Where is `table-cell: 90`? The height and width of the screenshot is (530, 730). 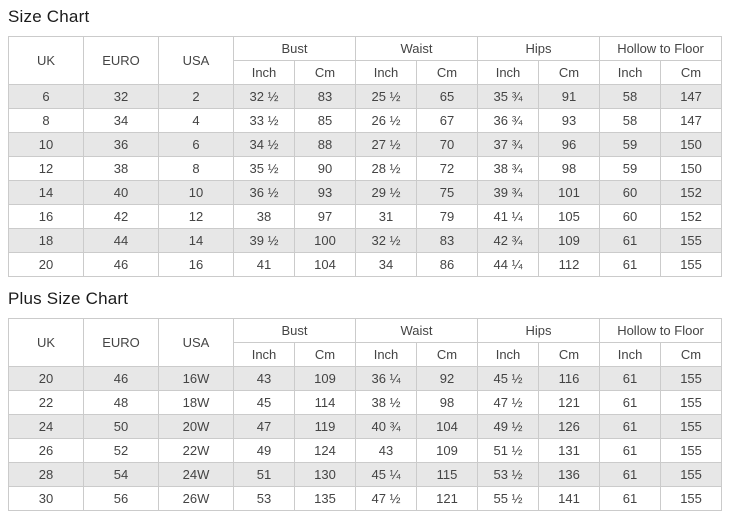 table-cell: 90 is located at coordinates (325, 168).